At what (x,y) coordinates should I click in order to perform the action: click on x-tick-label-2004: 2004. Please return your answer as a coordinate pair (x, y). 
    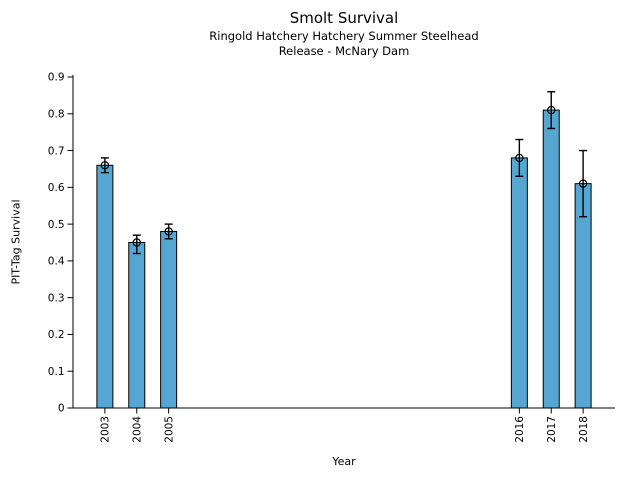
    Looking at the image, I should click on (137, 429).